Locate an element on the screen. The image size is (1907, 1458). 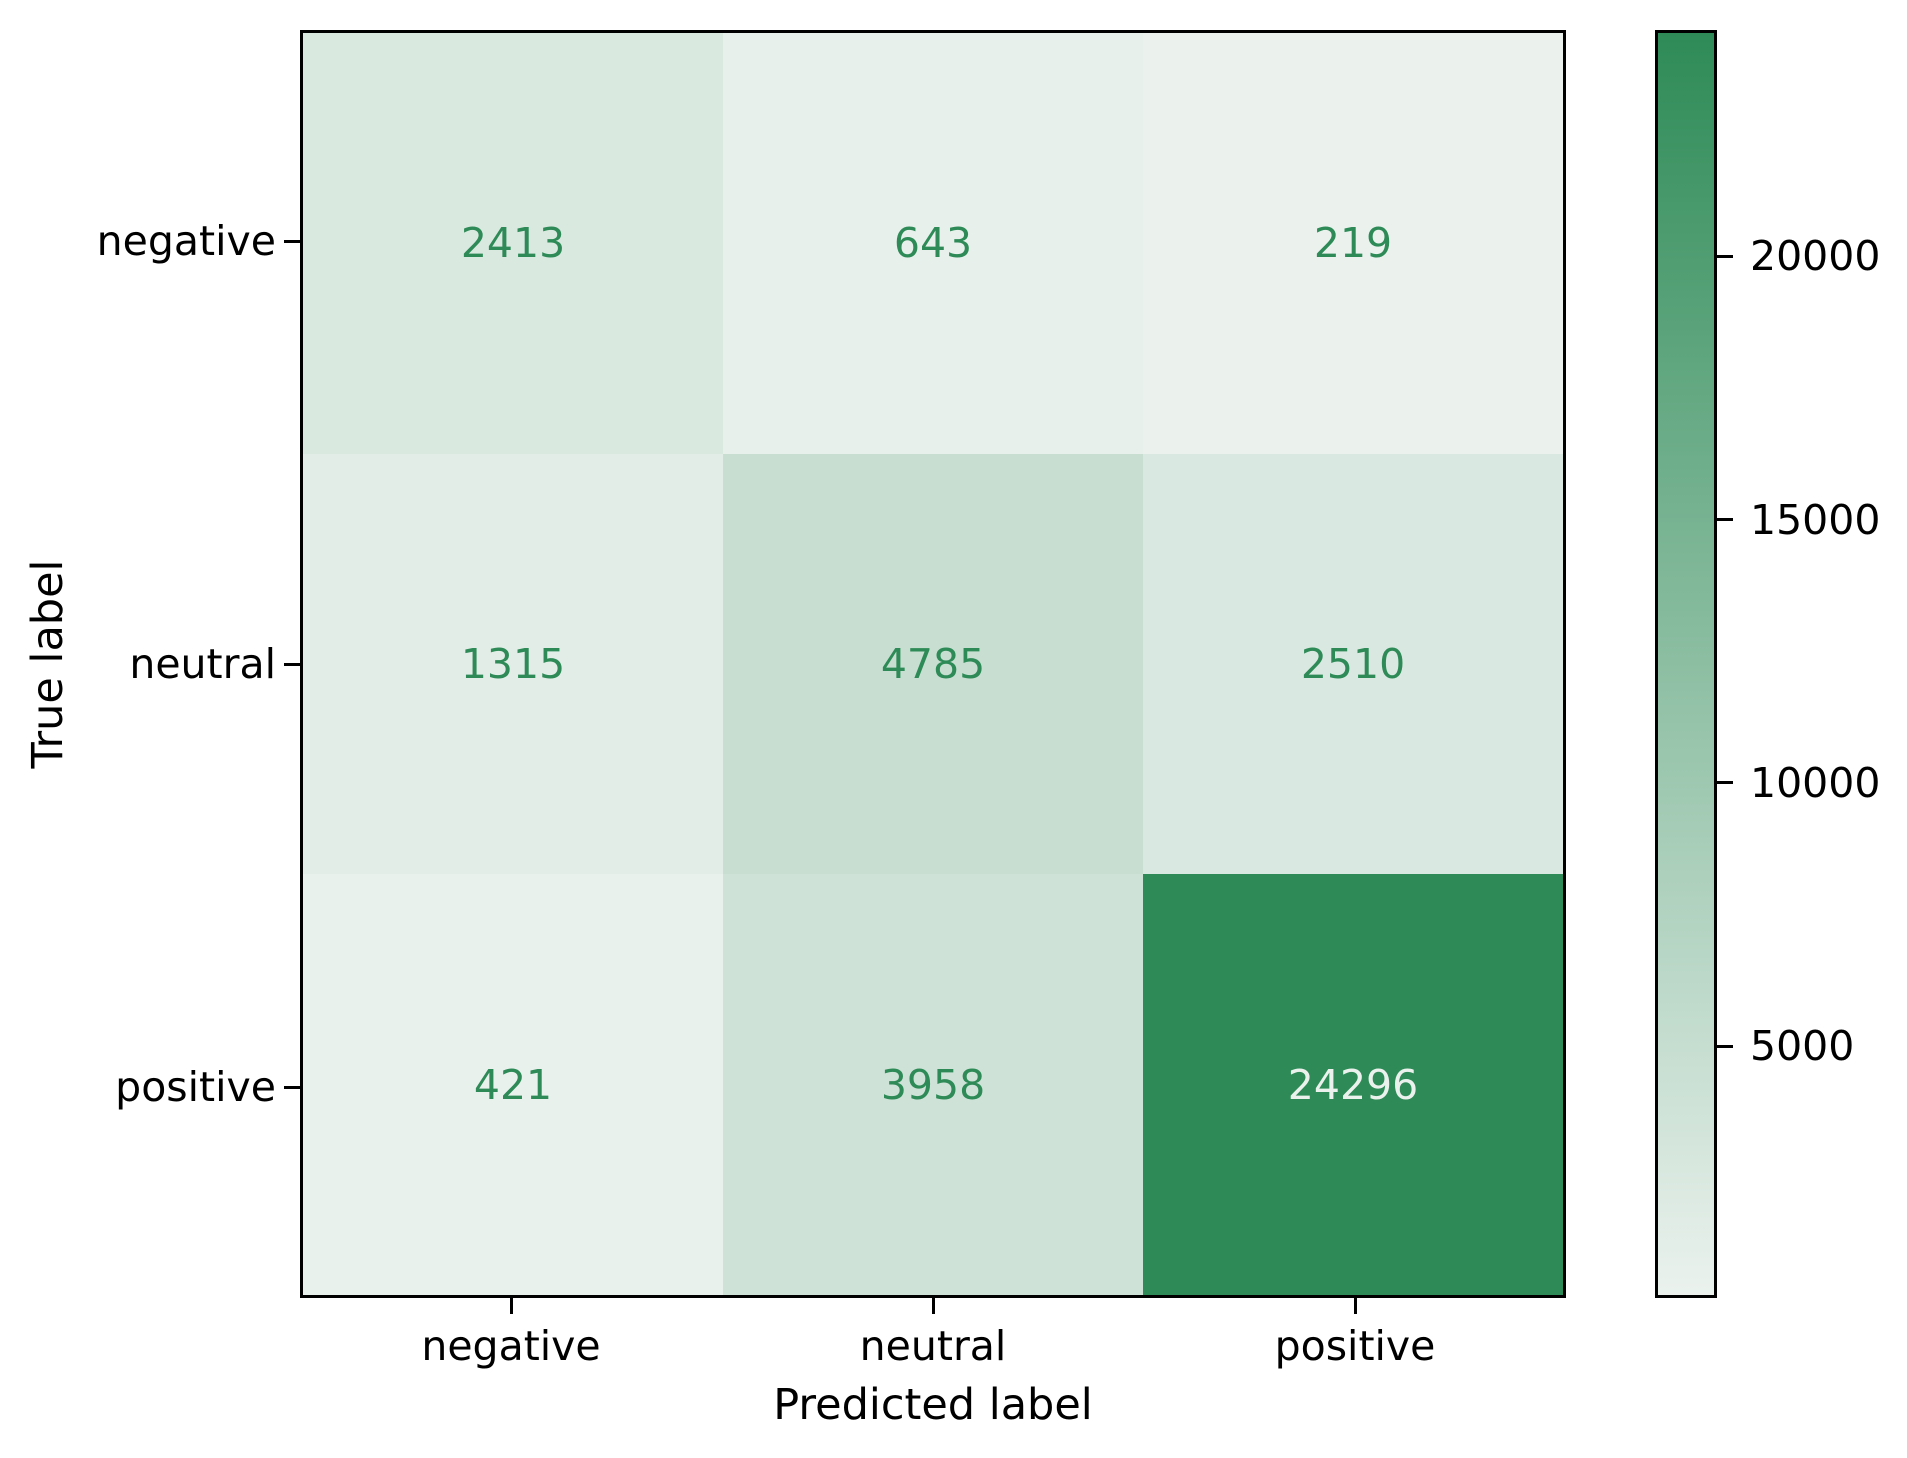
cell-value: 2510 is located at coordinates (1353, 663).